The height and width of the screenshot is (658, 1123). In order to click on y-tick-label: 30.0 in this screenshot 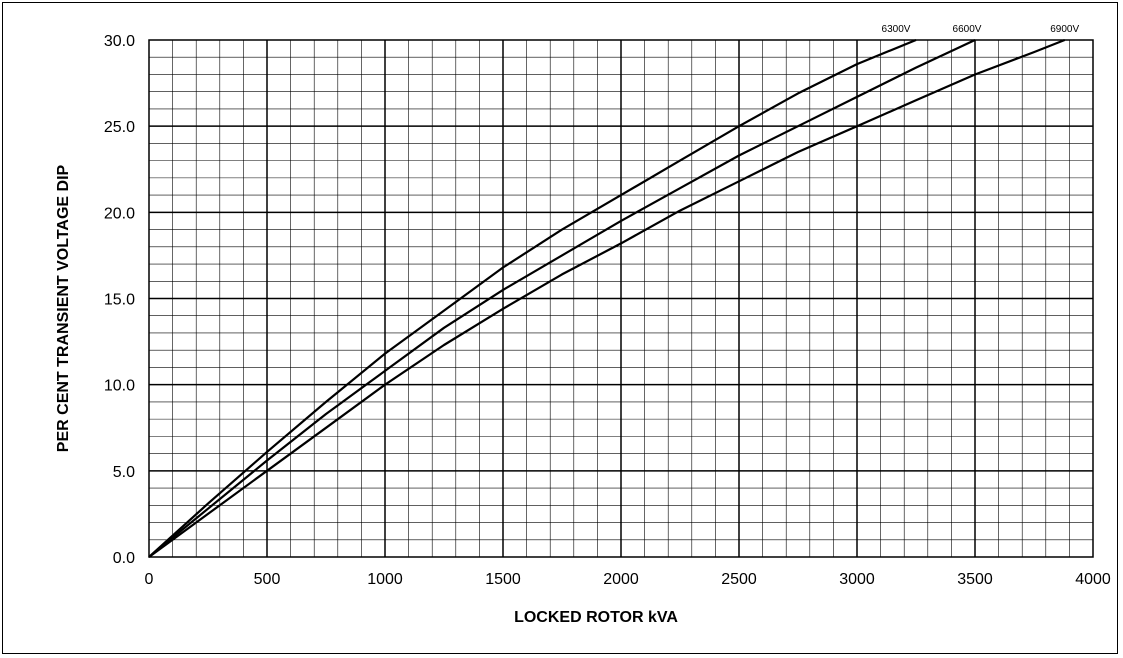, I will do `click(119, 41)`.